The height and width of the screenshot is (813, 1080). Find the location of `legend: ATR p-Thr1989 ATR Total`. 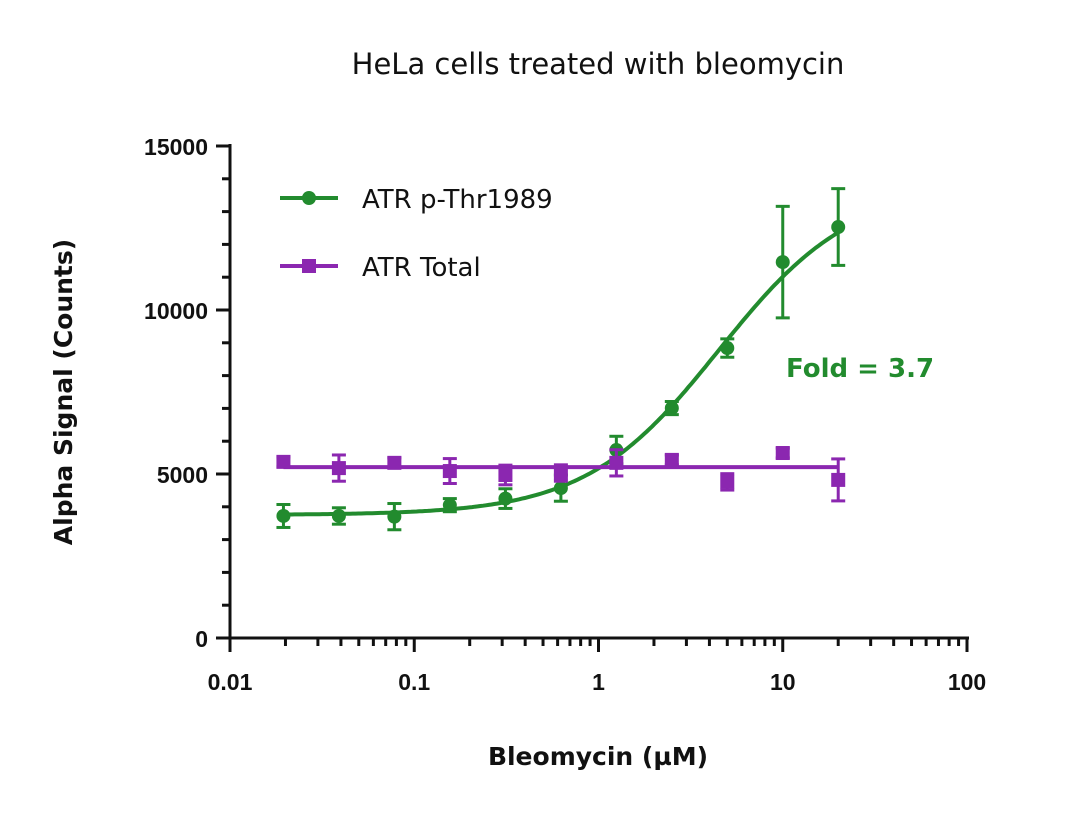

legend: ATR p-Thr1989 ATR Total is located at coordinates (416, 234).